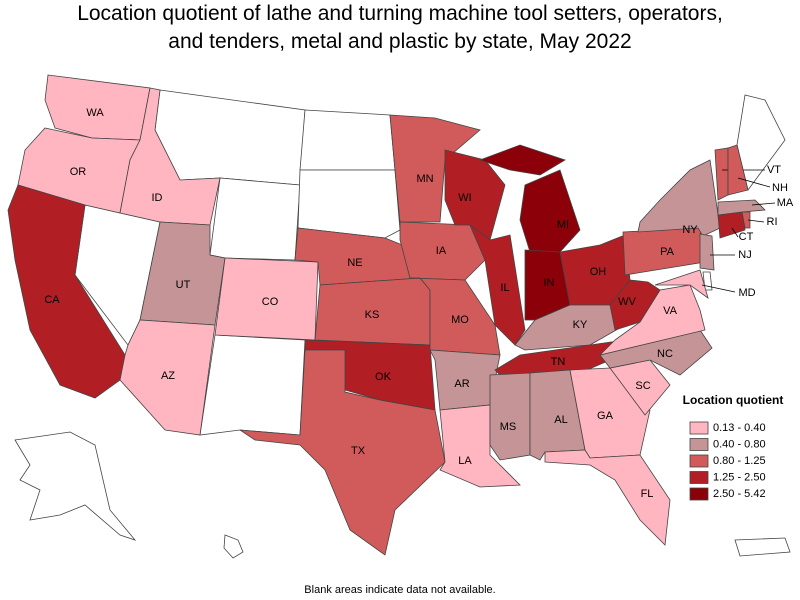  I want to click on state-label: OK, so click(383, 377).